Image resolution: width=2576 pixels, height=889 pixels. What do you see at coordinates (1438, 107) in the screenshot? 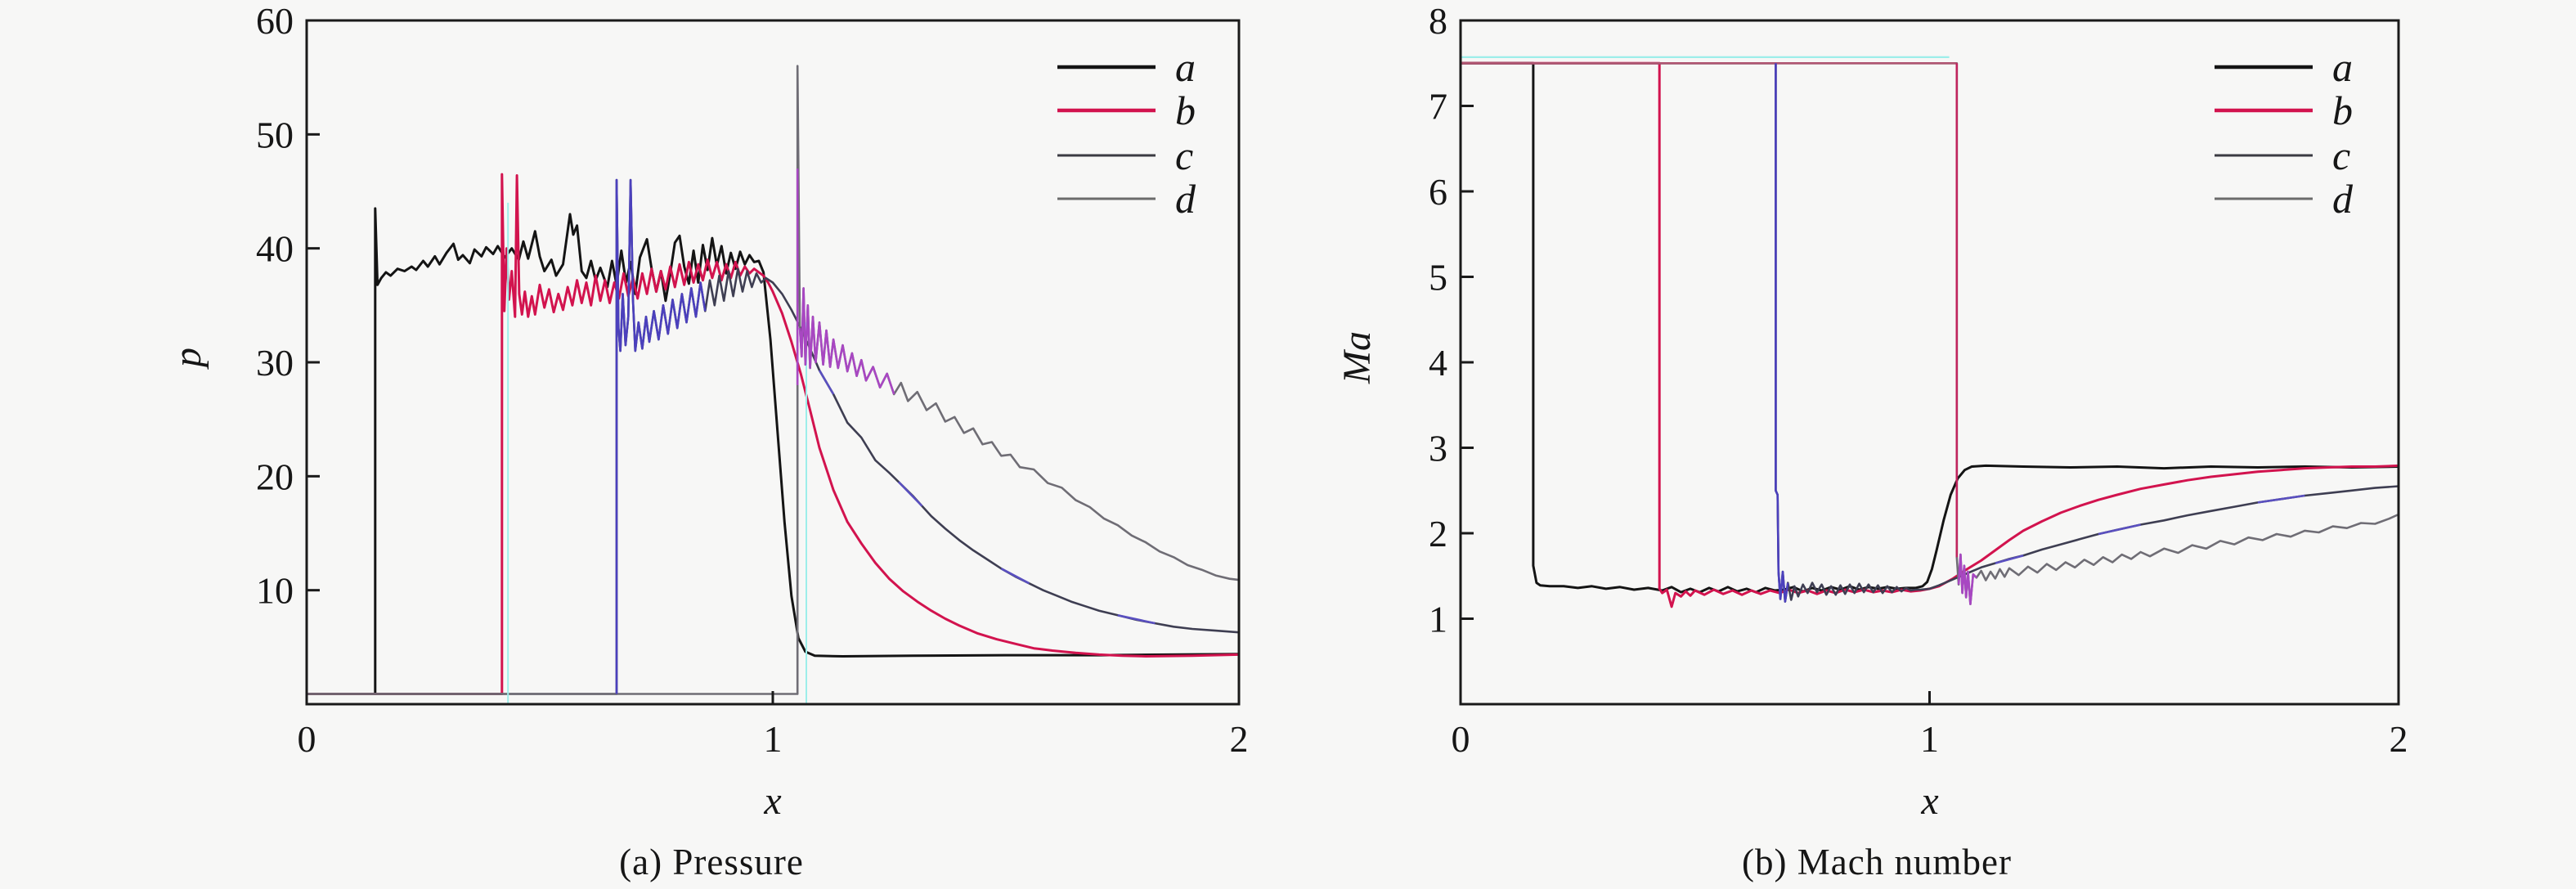
I see `y-tick-label: 7` at bounding box center [1438, 107].